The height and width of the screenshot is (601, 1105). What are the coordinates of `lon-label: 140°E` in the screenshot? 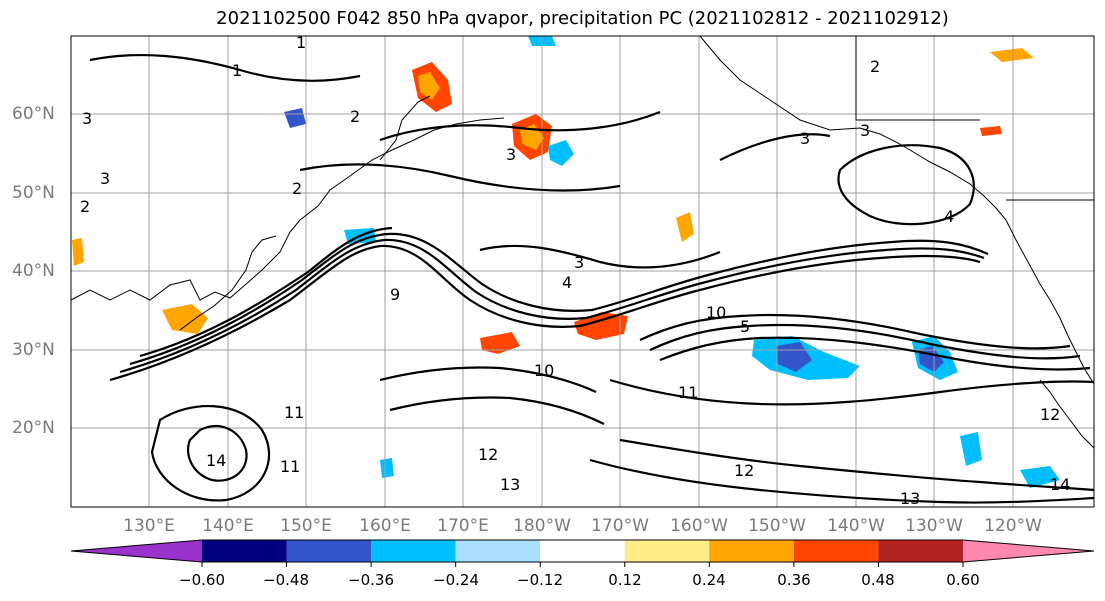 It's located at (228, 526).